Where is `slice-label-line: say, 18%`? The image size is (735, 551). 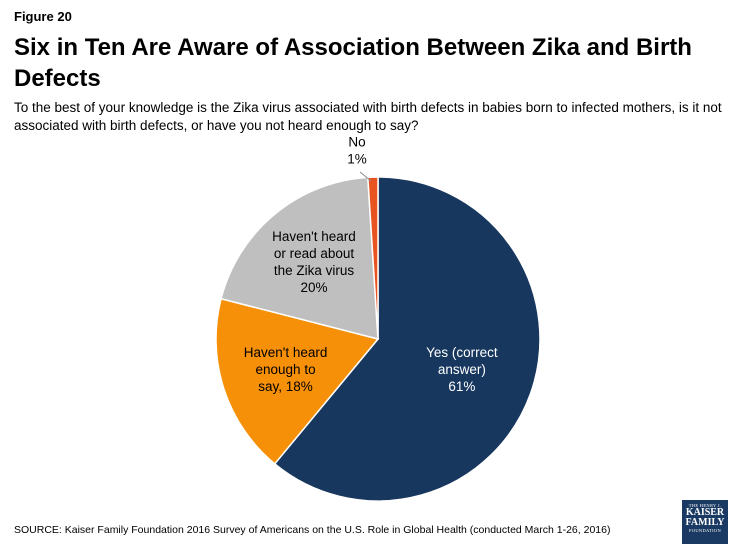
slice-label-line: say, 18% is located at coordinates (285, 386).